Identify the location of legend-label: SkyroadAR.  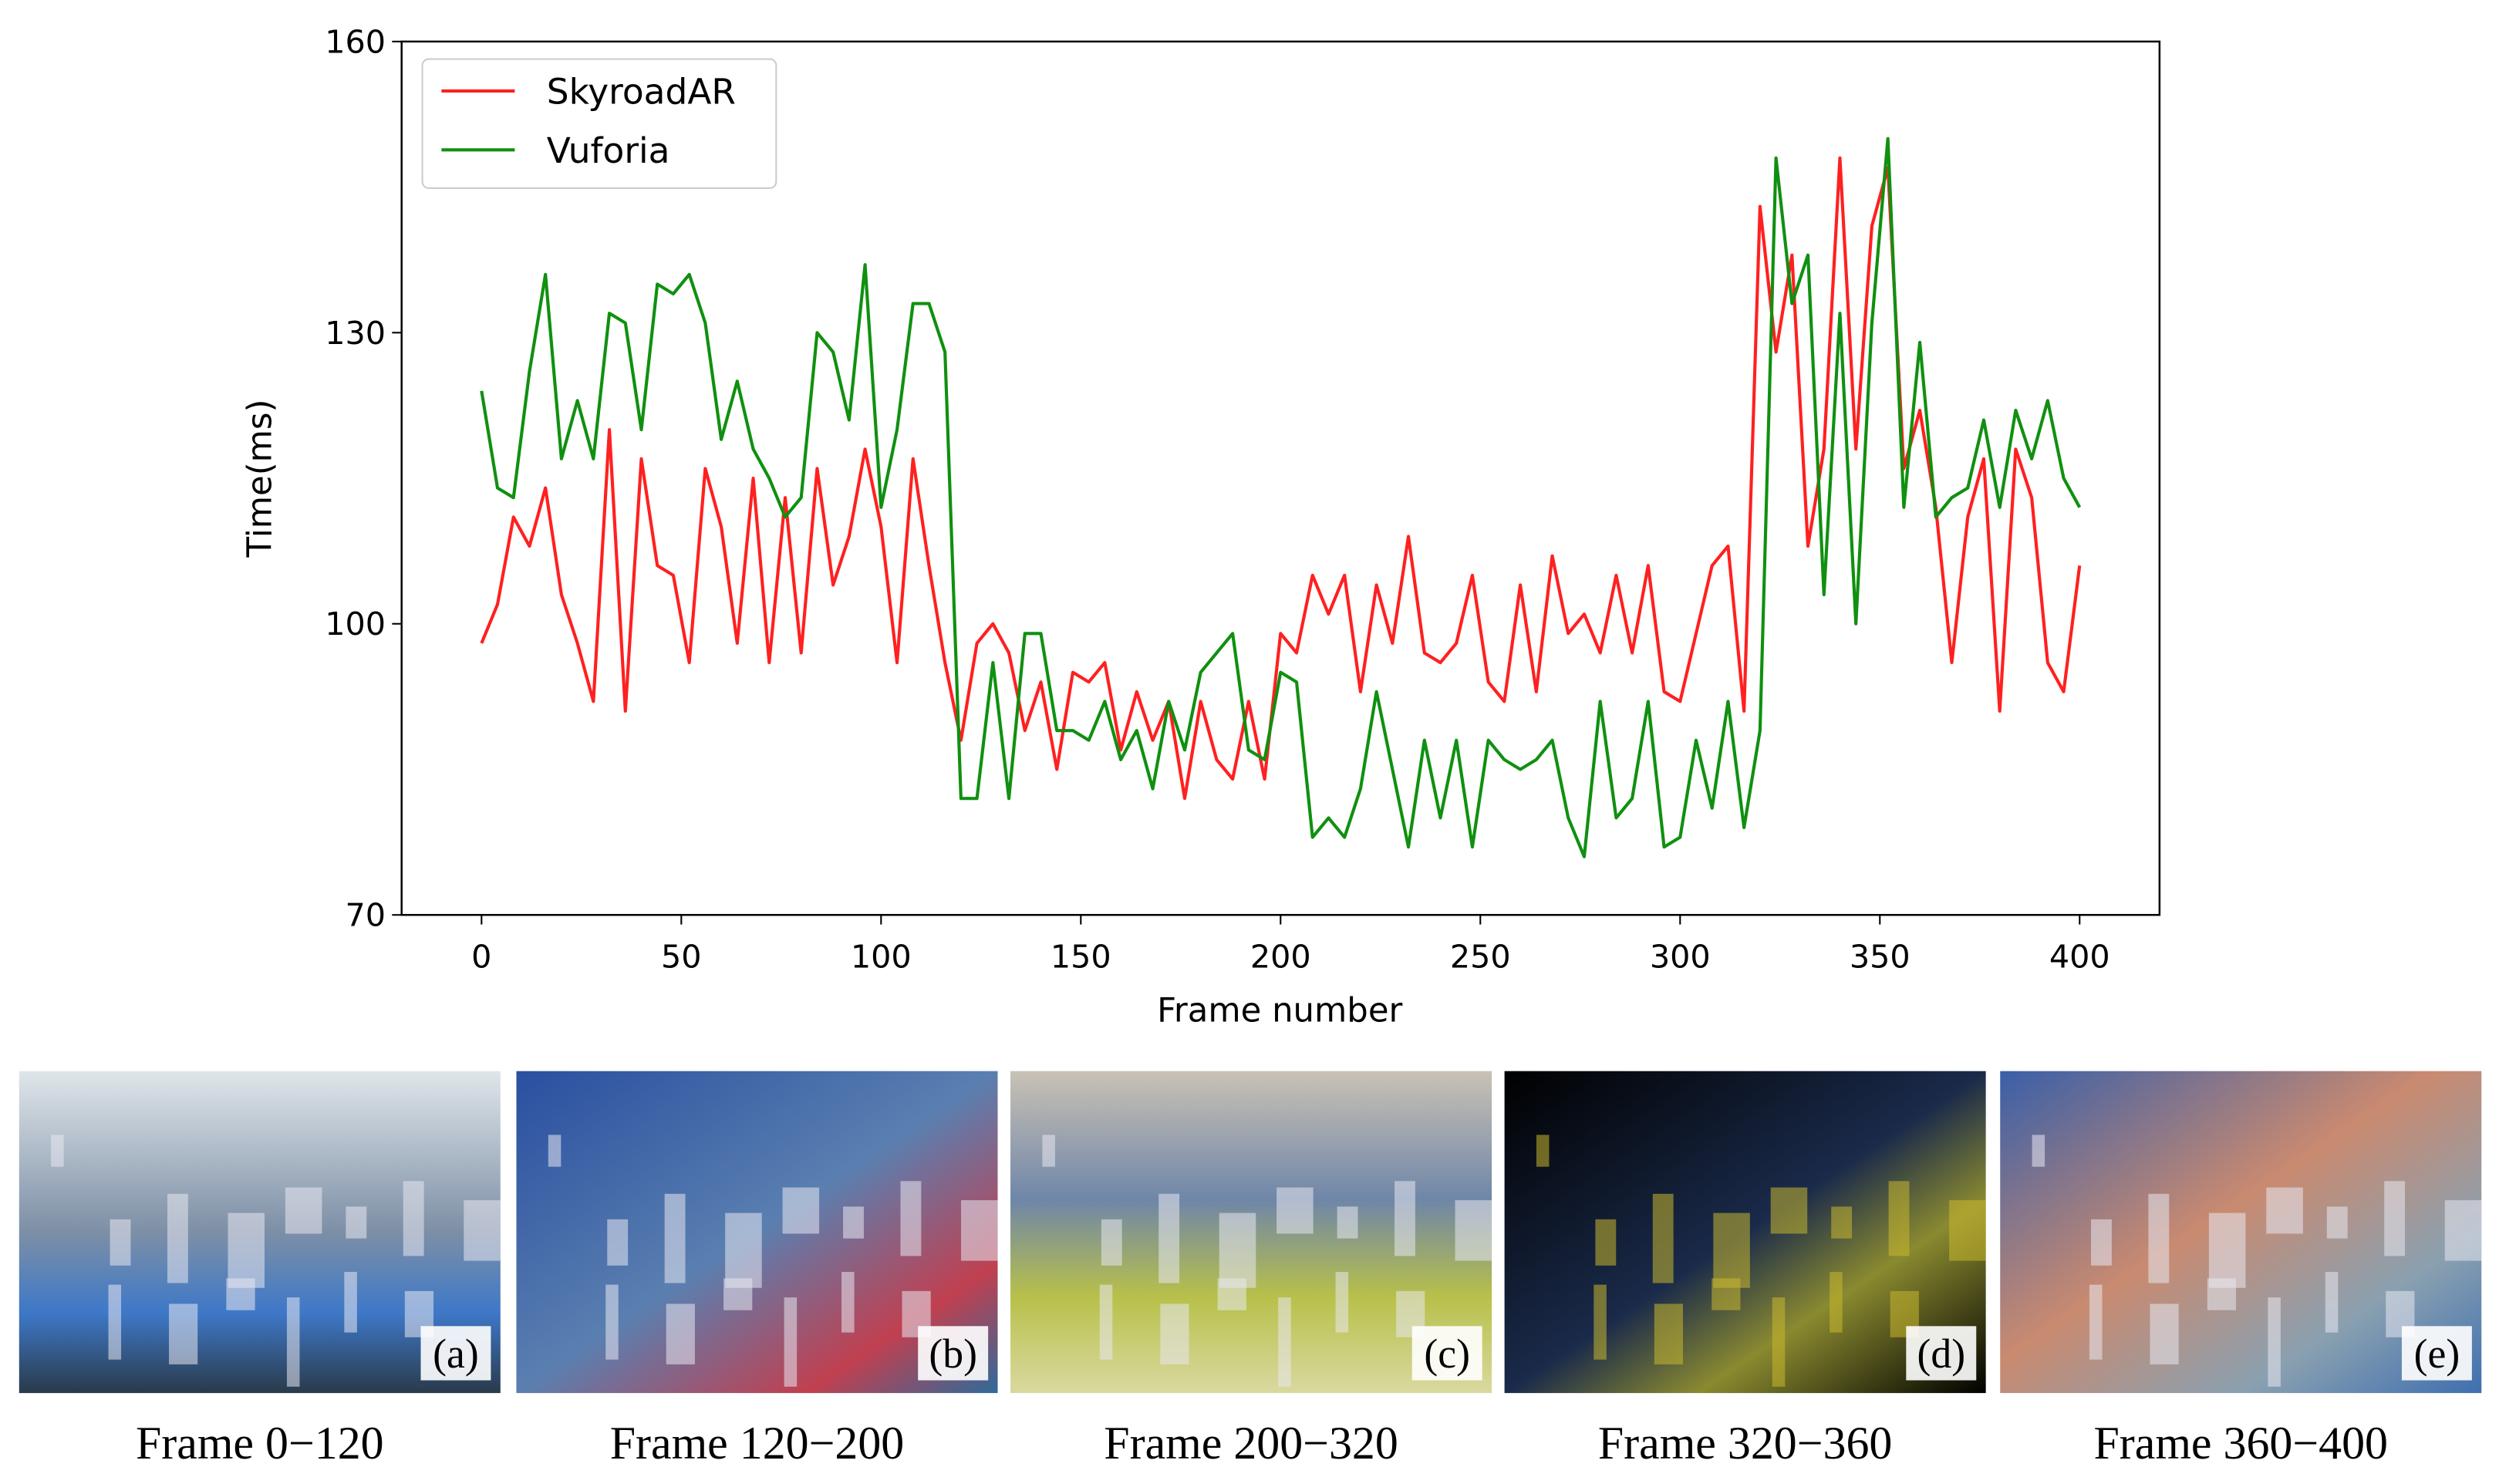
(641, 91).